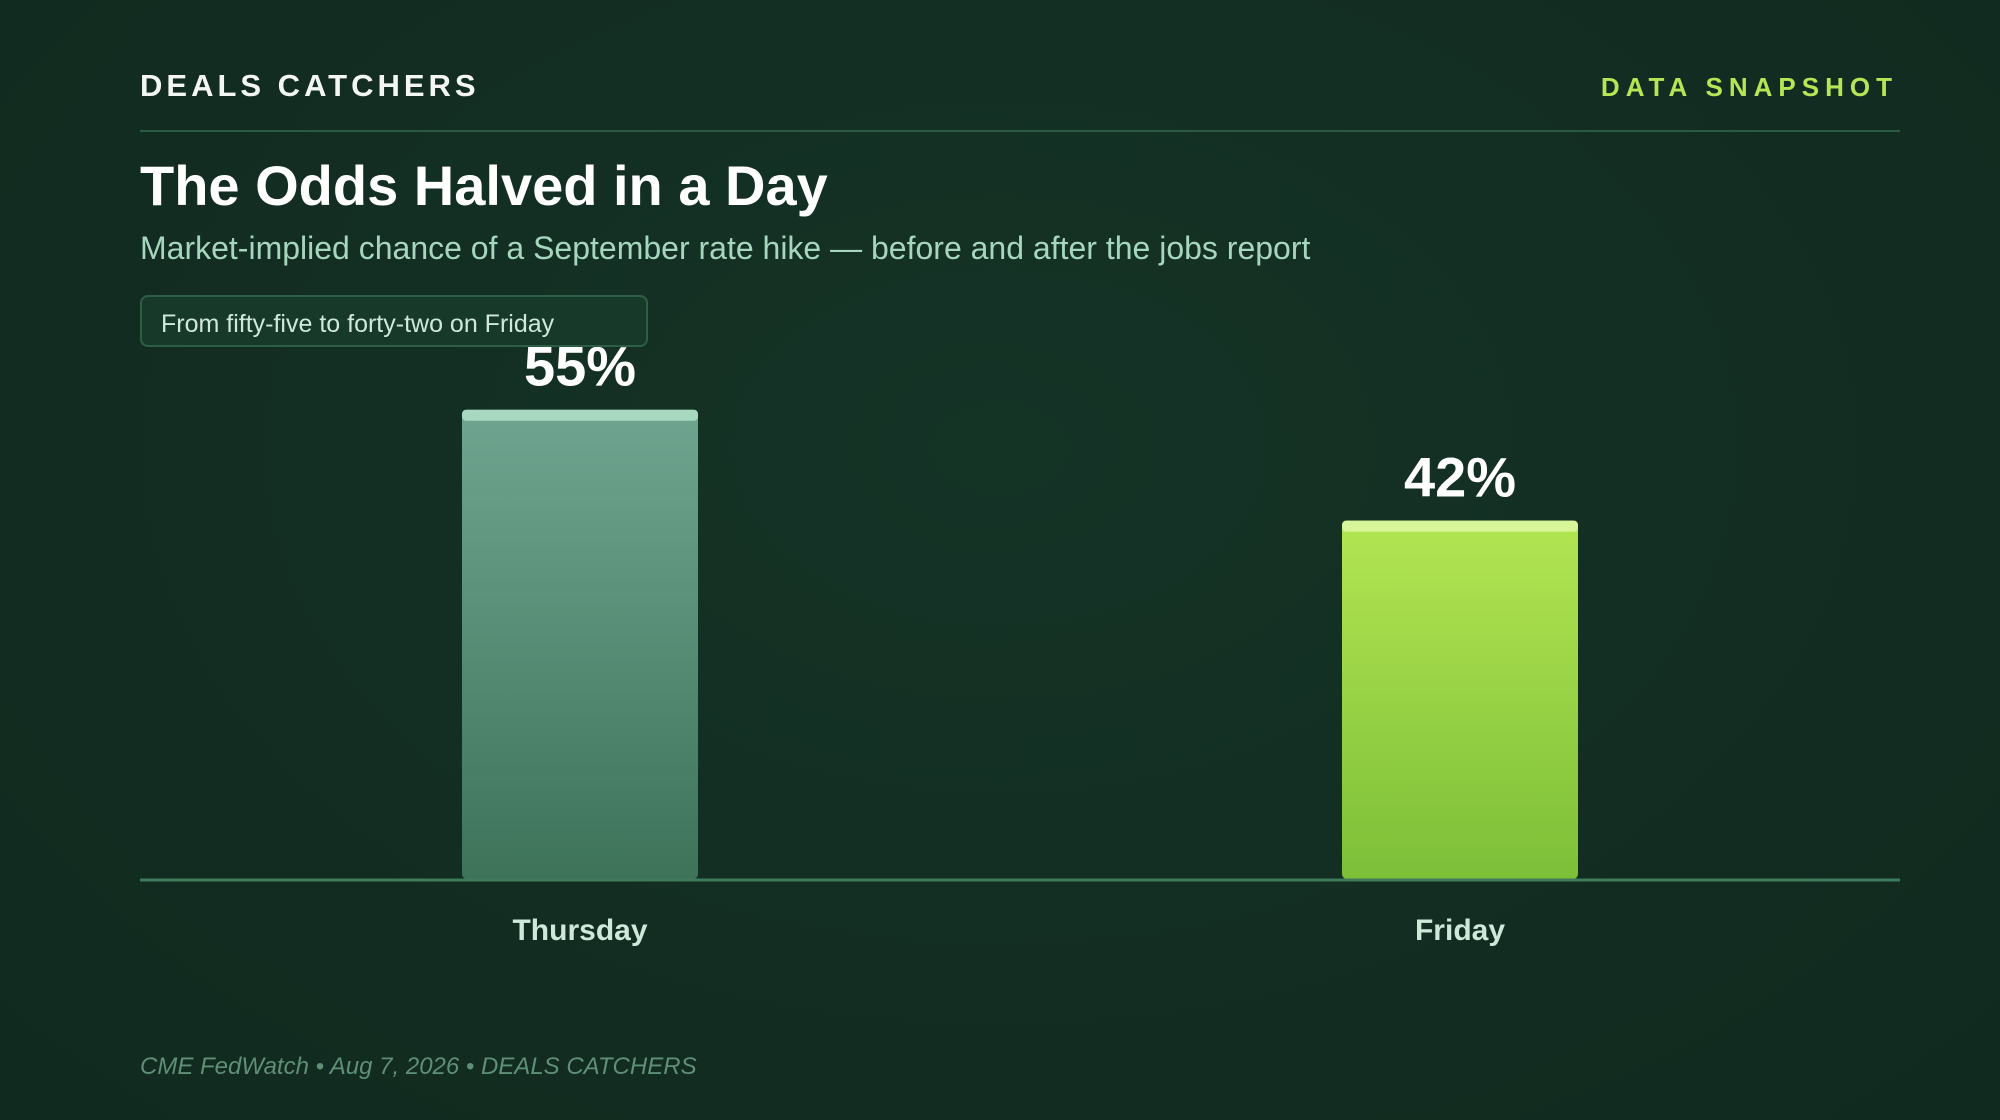 This screenshot has height=1120, width=2000. What do you see at coordinates (1460, 699) in the screenshot?
I see `bar-friday` at bounding box center [1460, 699].